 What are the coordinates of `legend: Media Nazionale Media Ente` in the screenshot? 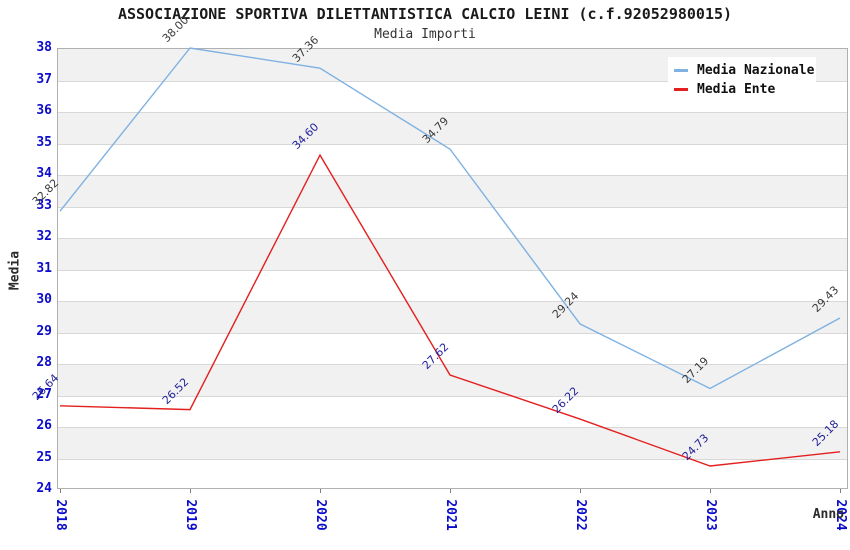 It's located at (742, 80).